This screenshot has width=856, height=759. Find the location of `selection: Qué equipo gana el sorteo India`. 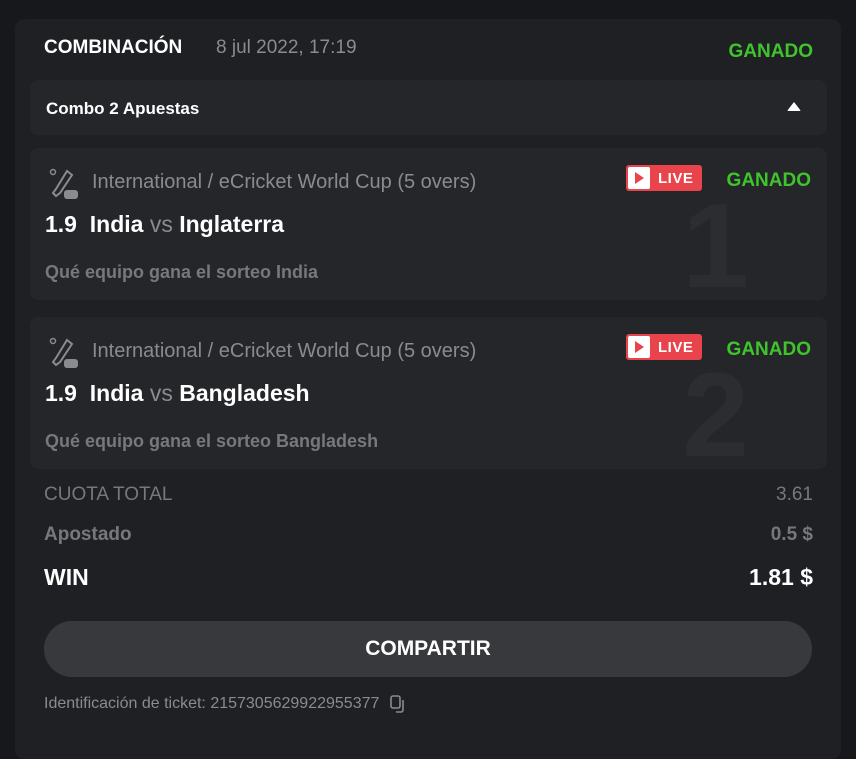

selection: Qué equipo gana el sorteo India is located at coordinates (182, 272).